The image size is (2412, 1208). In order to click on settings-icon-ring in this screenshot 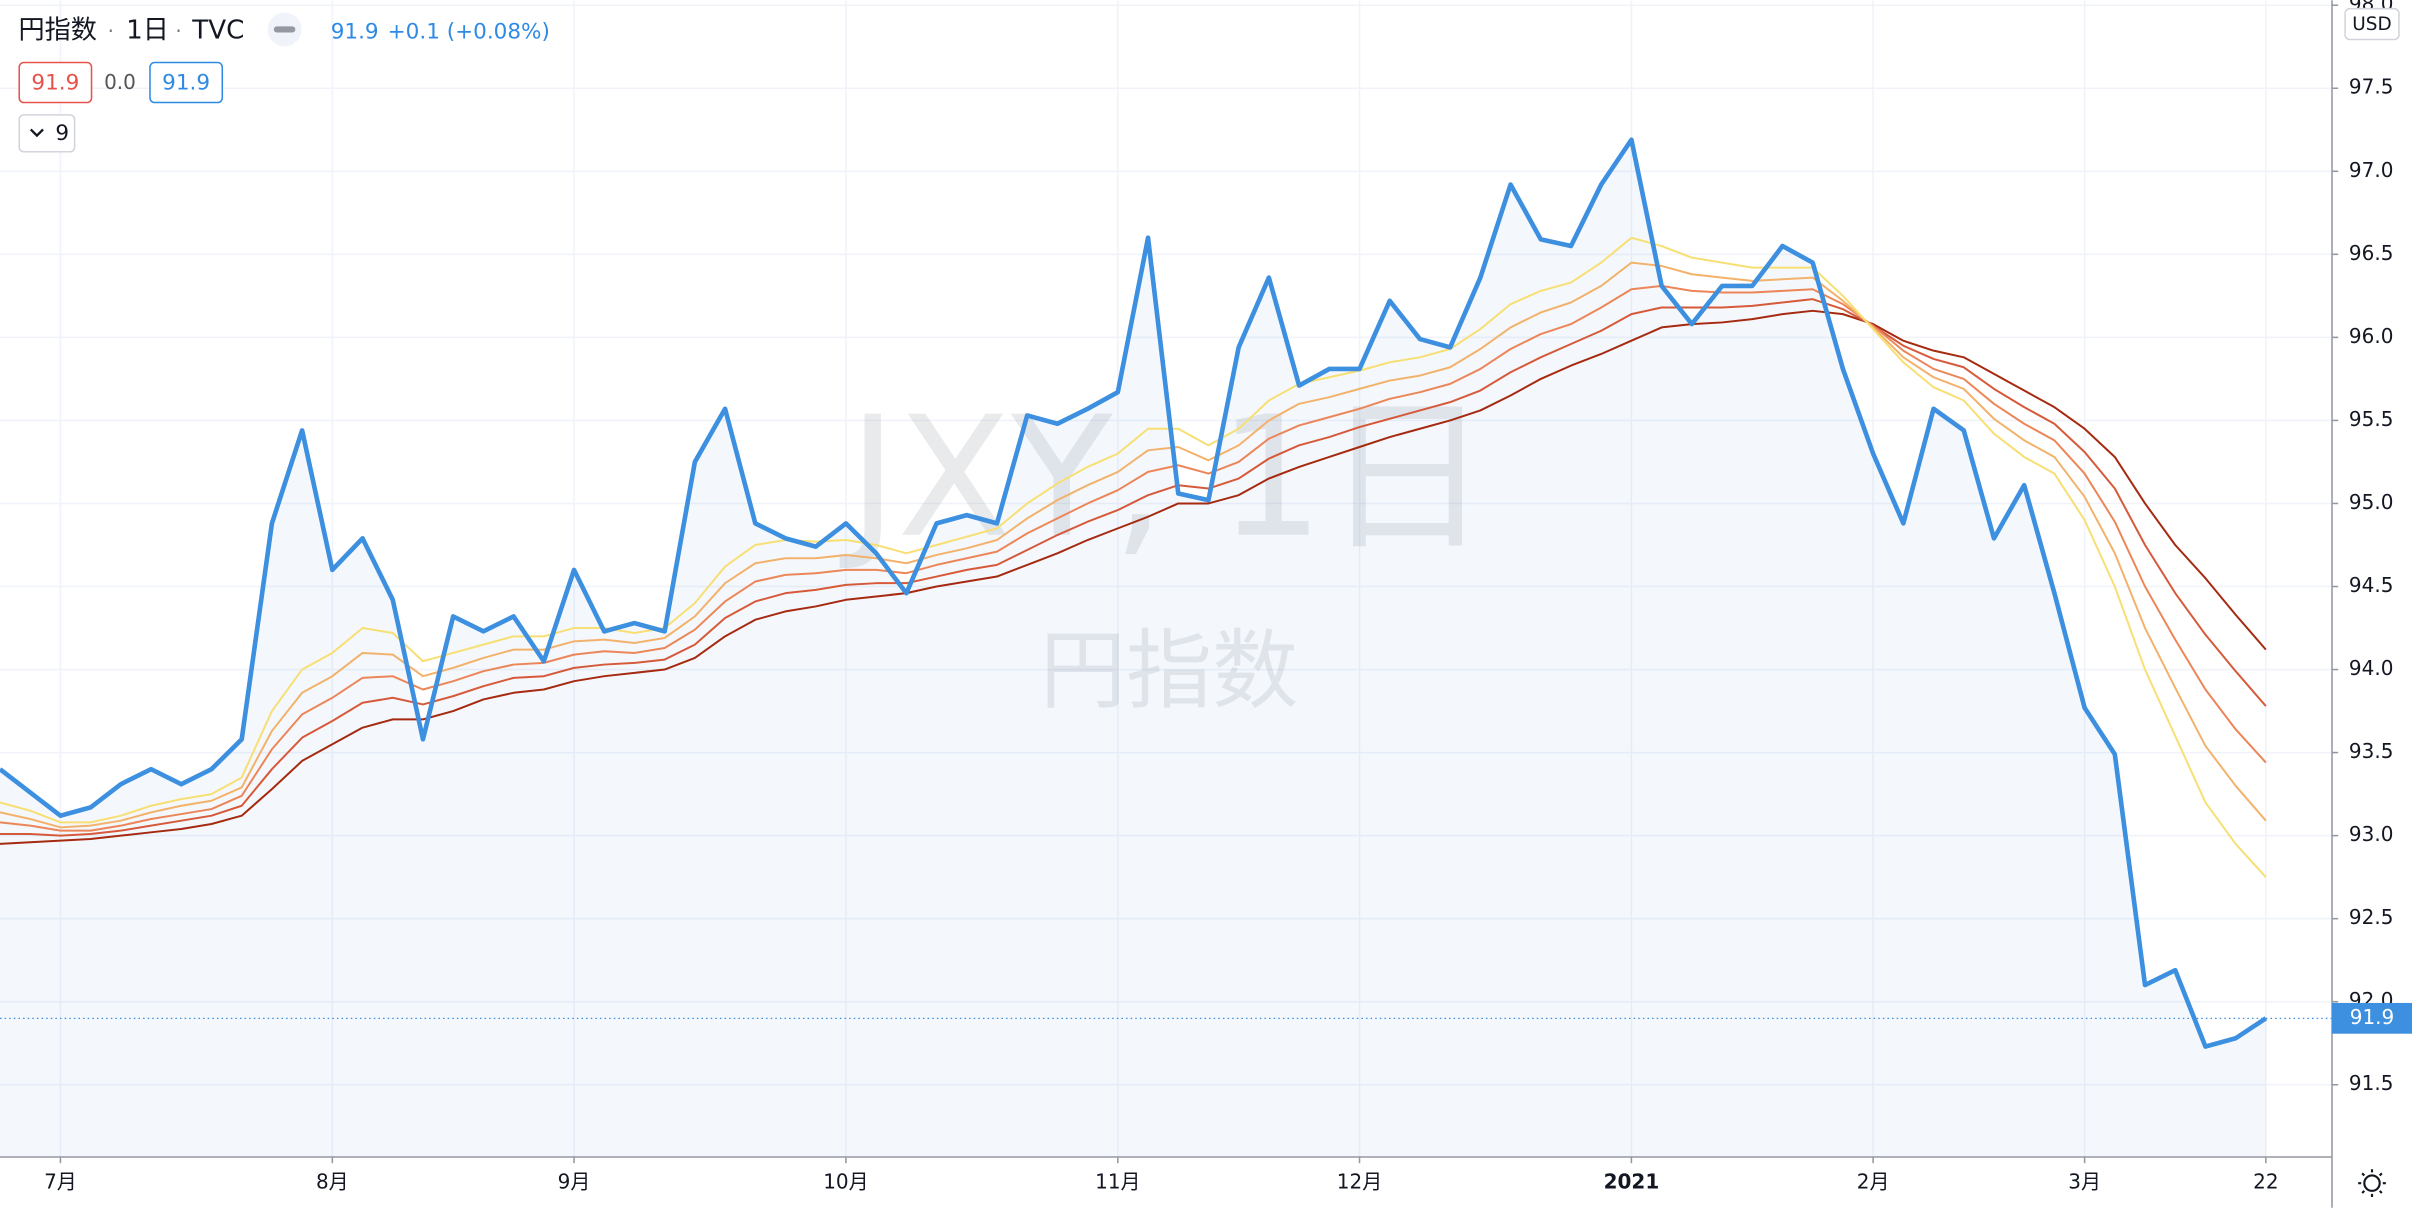, I will do `click(2372, 1183)`.